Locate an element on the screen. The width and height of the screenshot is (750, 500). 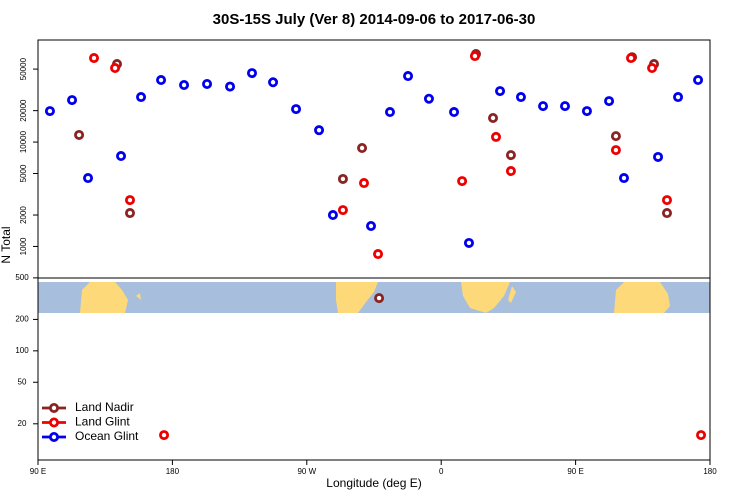
y-tick-label: 5000 is located at coordinates (23, 173).